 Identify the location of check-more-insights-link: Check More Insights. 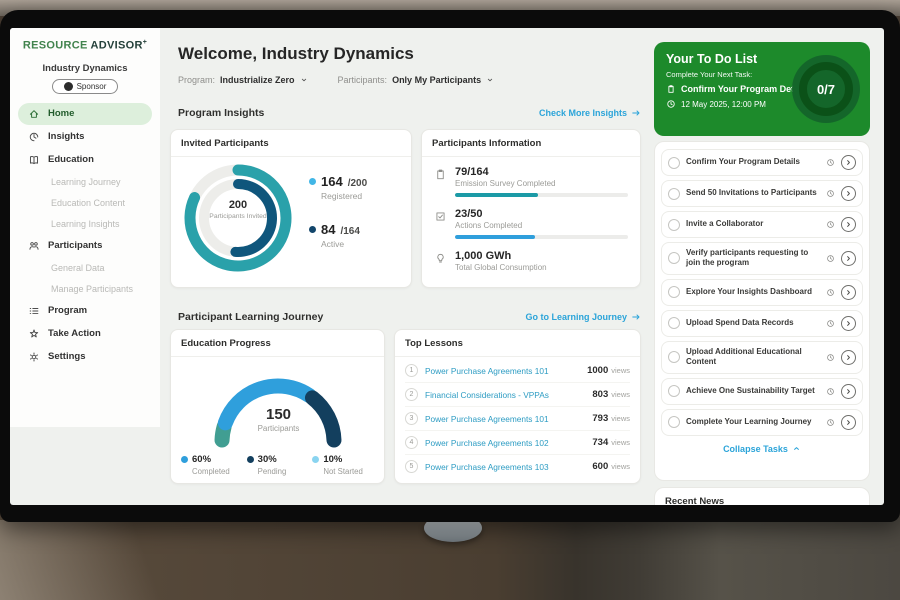
(590, 113).